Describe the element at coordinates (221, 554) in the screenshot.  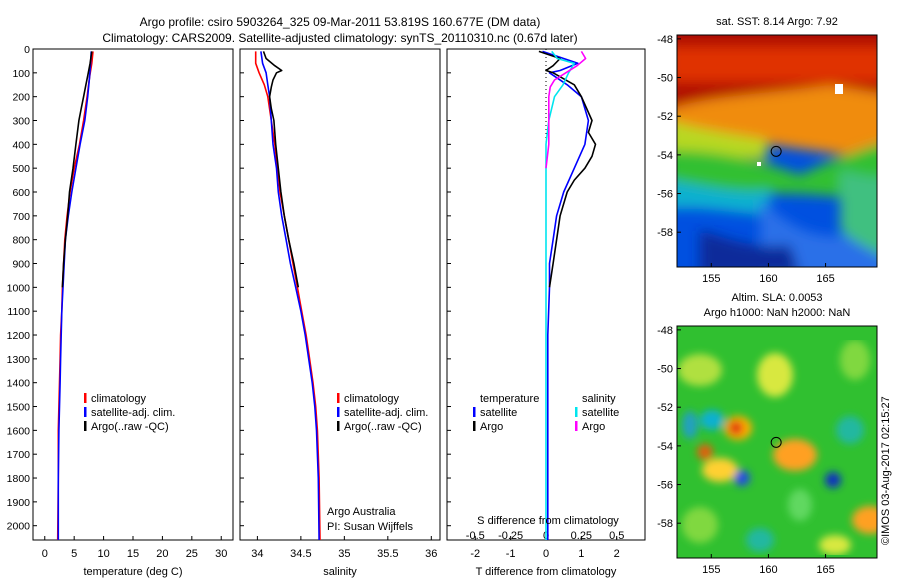
I see `x-tick-label: 30` at that location.